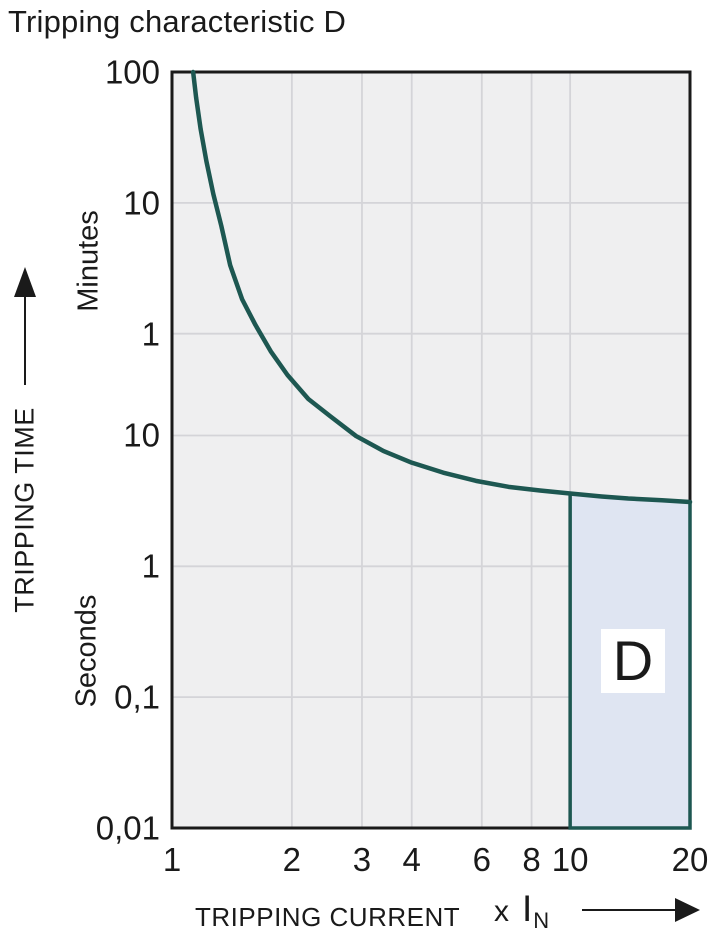  I want to click on x-axis-unit-prefix: x, so click(501, 911).